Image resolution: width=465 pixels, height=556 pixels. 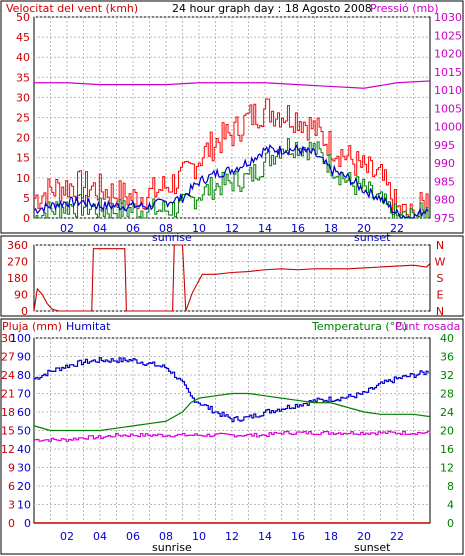 What do you see at coordinates (450, 486) in the screenshot?
I see `temperature-tick-label: 8` at bounding box center [450, 486].